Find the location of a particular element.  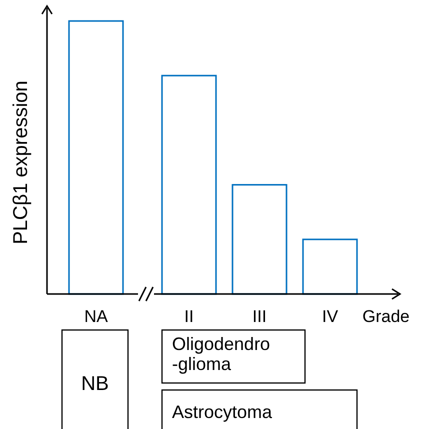

text: Astrocytoma is located at coordinates (223, 412).